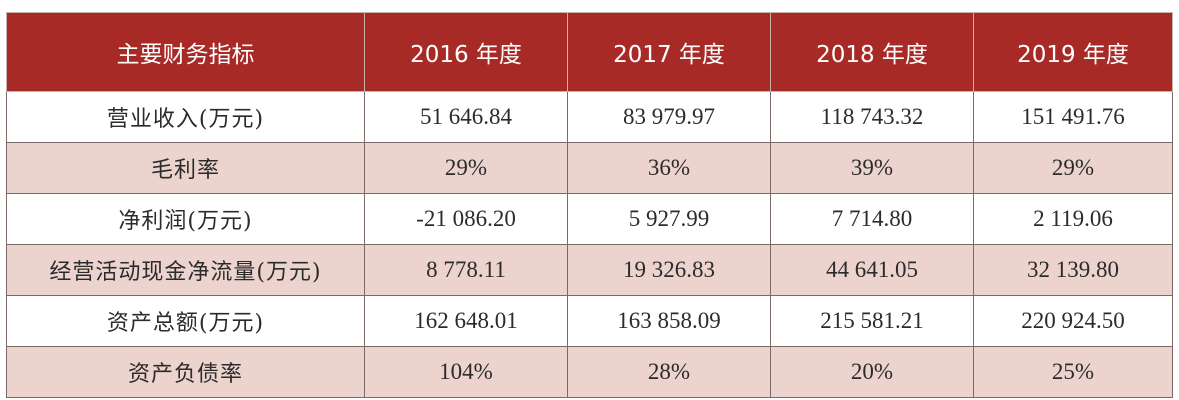 This screenshot has width=1179, height=400. I want to click on table-cell: 20%, so click(872, 372).